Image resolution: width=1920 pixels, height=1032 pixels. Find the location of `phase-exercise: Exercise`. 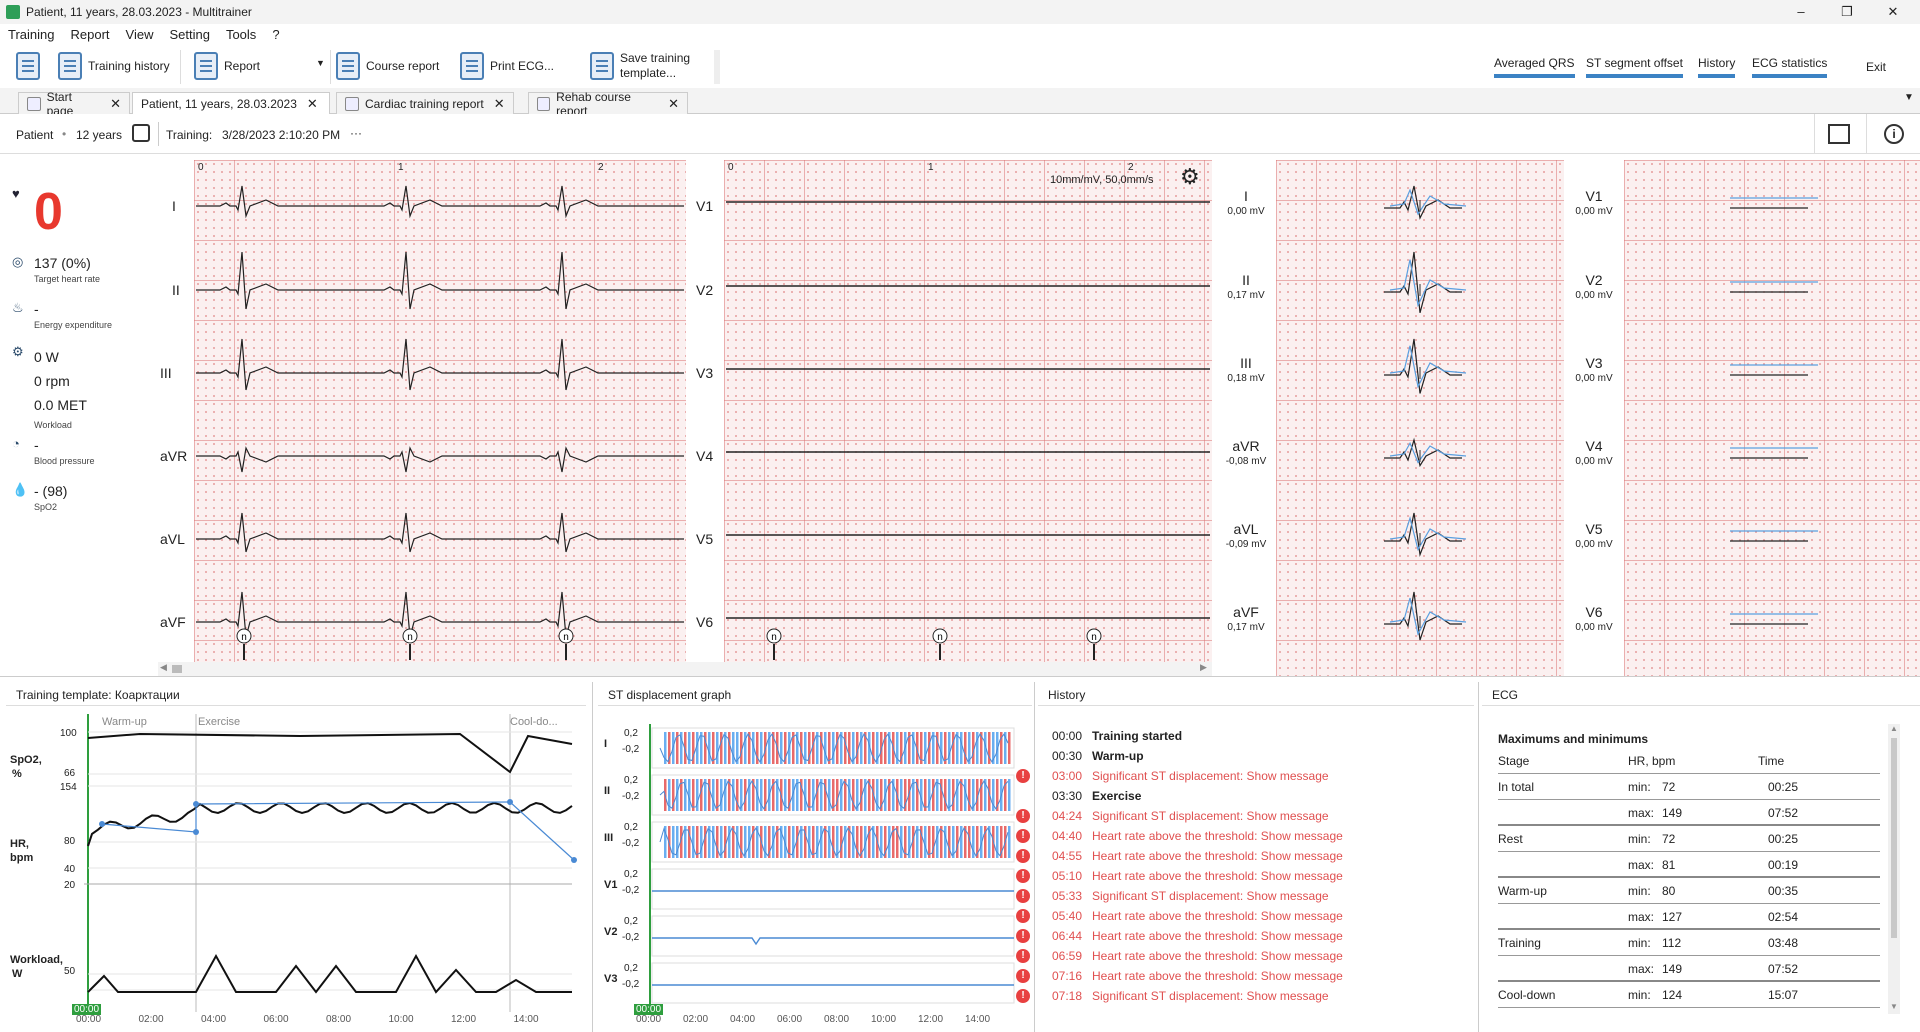

phase-exercise: Exercise is located at coordinates (219, 722).